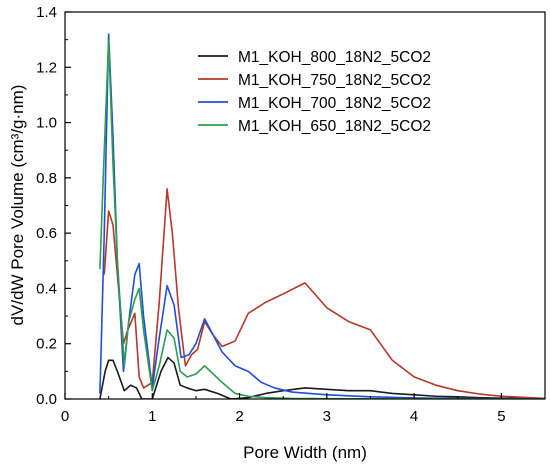  Describe the element at coordinates (46, 67) in the screenshot. I see `y-tick-label: 1.2` at that location.